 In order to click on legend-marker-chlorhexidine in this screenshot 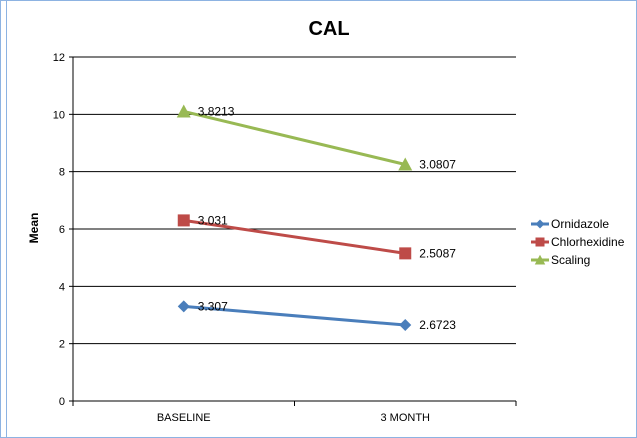, I will do `click(540, 242)`.